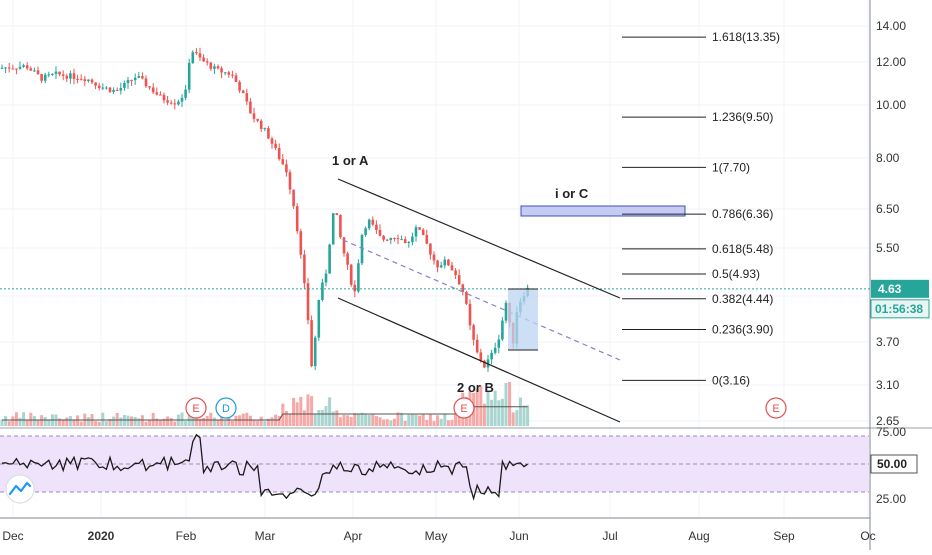  Describe the element at coordinates (784, 536) in the screenshot. I see `time-tick-label: Sep` at that location.